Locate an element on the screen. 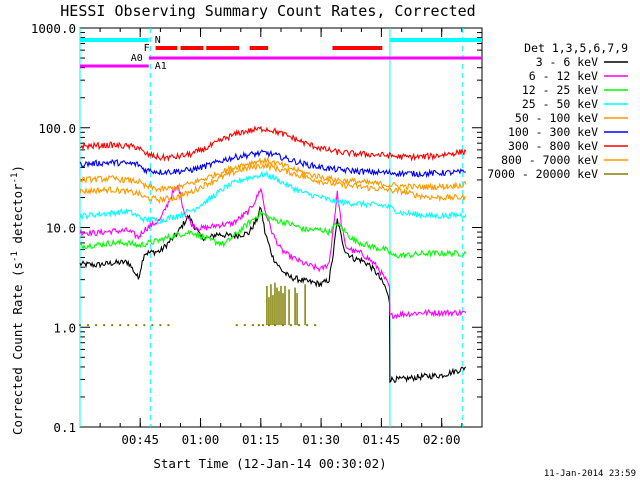 The height and width of the screenshot is (480, 640). x-tick-label: 01:00 is located at coordinates (201, 439).